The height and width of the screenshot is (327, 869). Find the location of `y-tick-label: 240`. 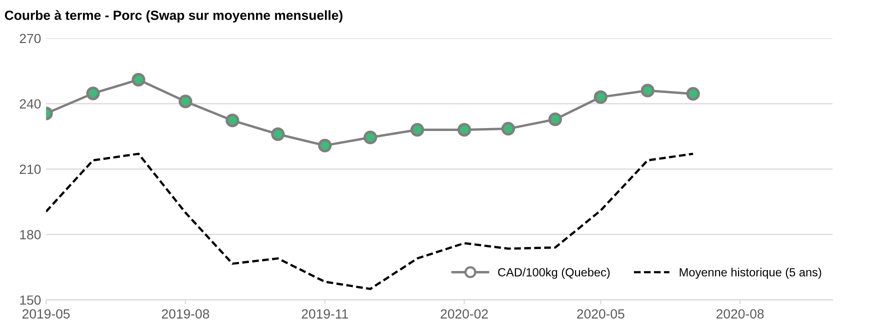

y-tick-label: 240 is located at coordinates (30, 104).